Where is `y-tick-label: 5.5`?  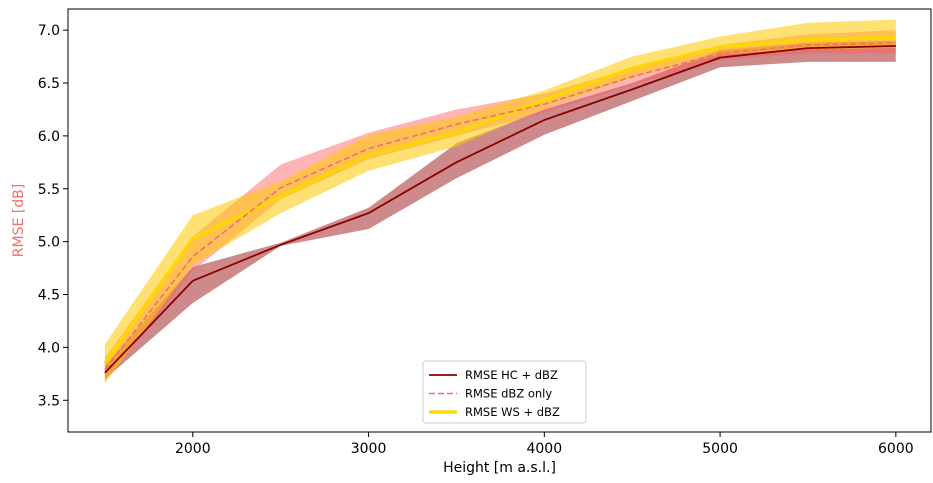
y-tick-label: 5.5 is located at coordinates (49, 190).